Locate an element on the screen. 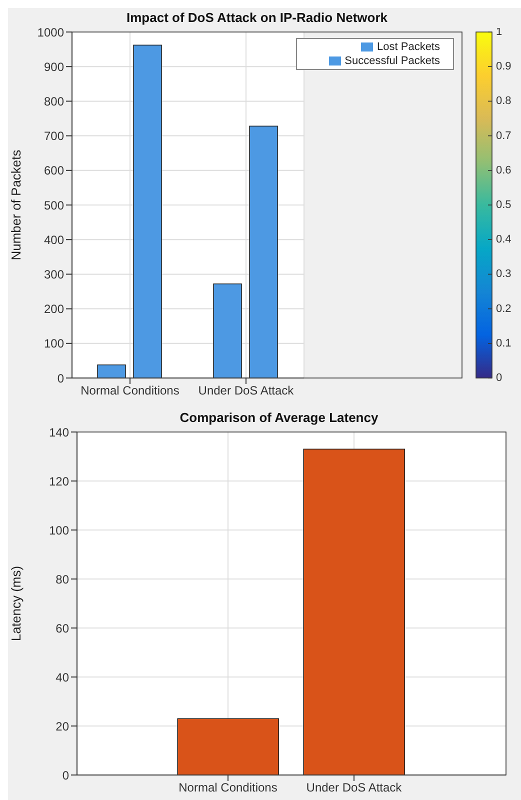 The image size is (521, 800). legend-label: Lost Packets is located at coordinates (408, 47).